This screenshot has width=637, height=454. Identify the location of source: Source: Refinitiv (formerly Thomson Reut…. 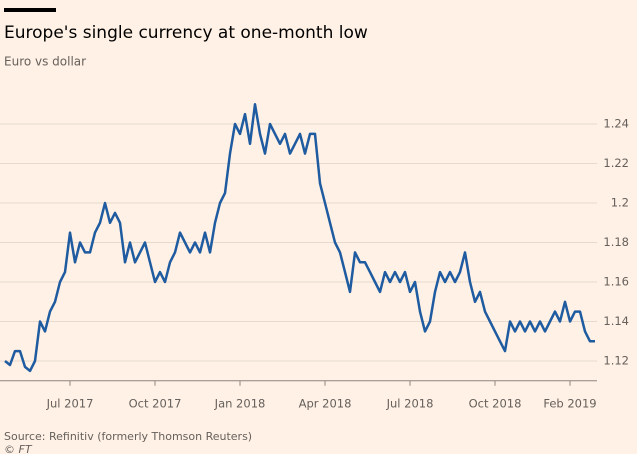
(128, 436).